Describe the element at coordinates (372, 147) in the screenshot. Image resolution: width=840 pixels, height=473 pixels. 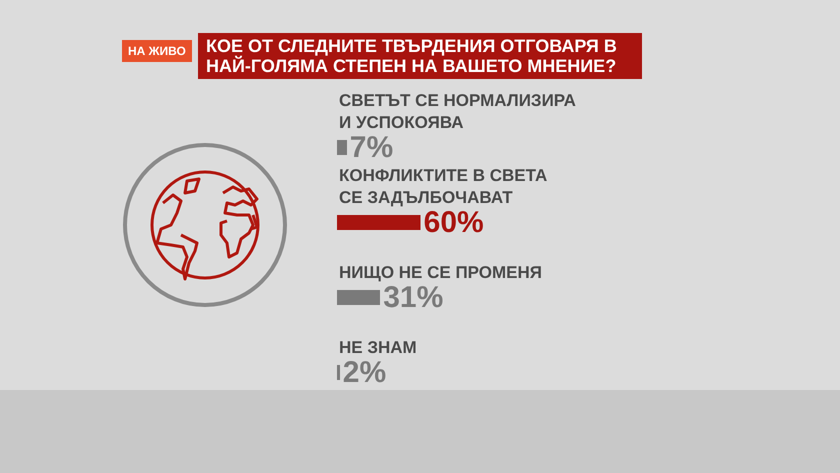
I see `data-label: 7%` at that location.